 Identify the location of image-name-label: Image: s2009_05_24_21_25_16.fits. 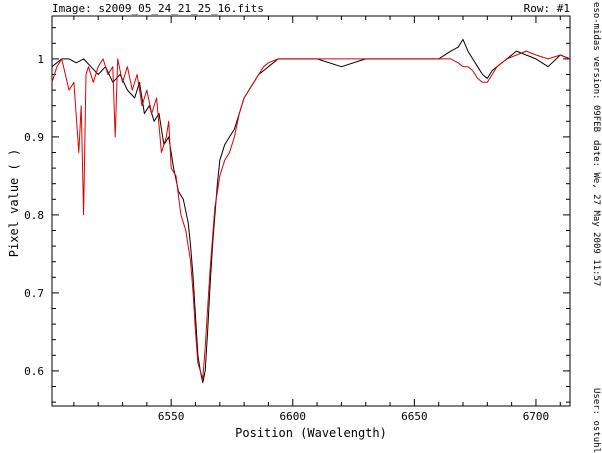
(158, 8).